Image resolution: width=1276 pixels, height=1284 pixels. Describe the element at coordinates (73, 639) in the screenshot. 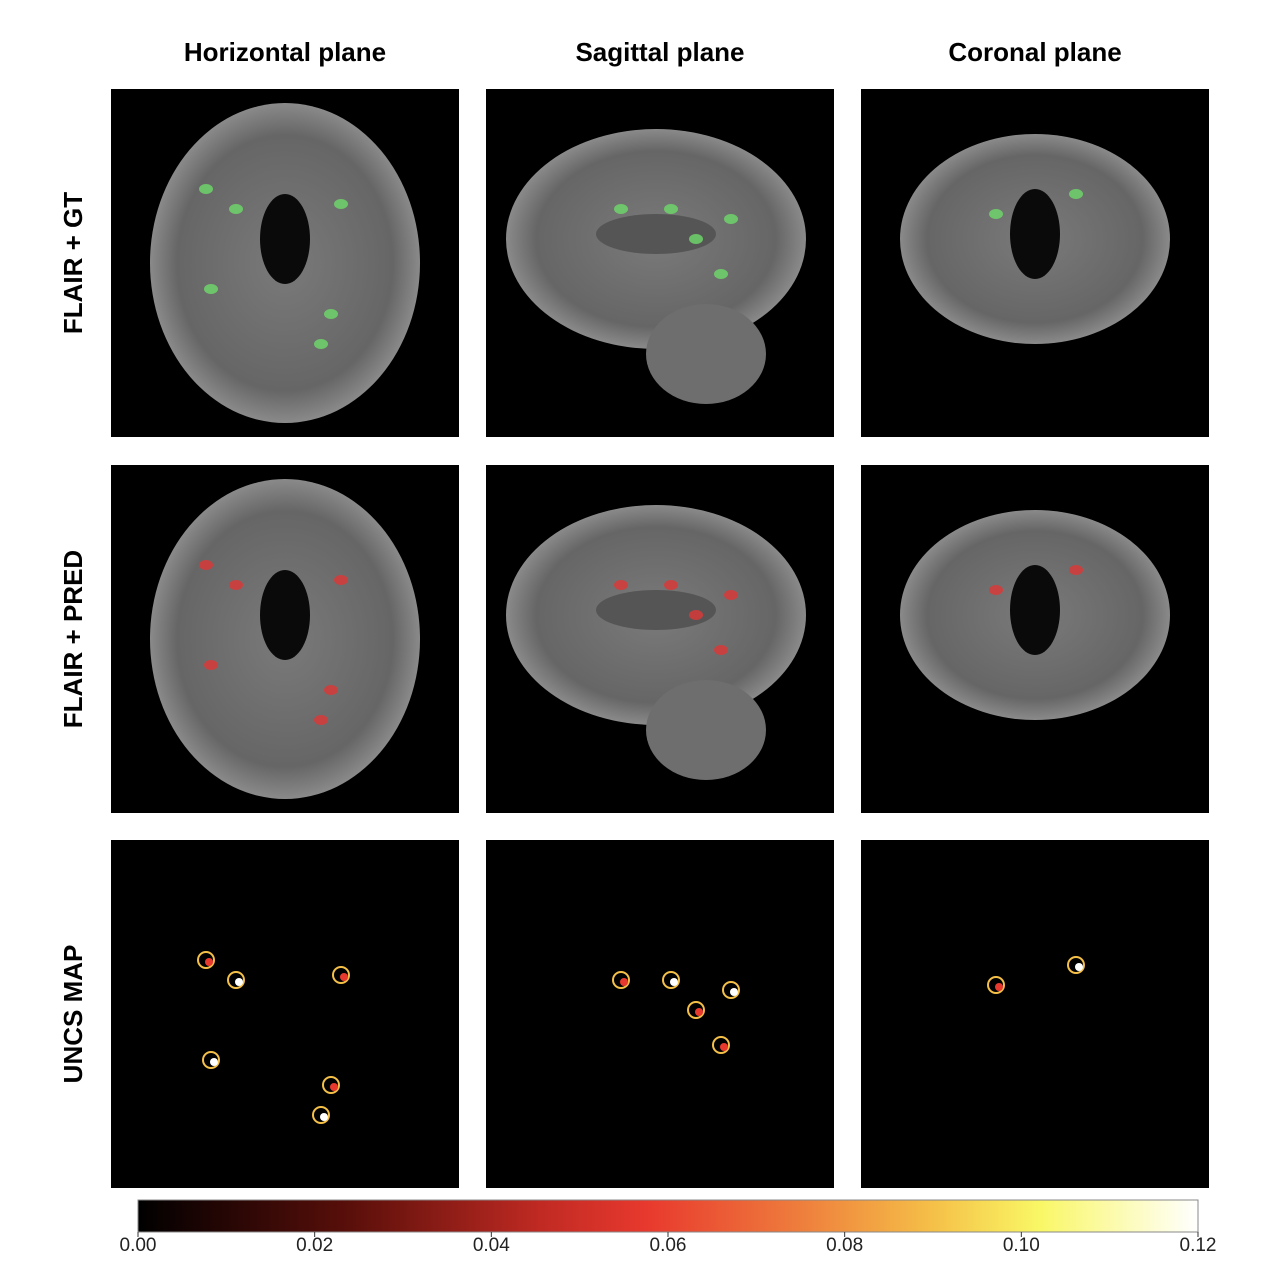

I see `row-label: FLAIR + PRED` at that location.